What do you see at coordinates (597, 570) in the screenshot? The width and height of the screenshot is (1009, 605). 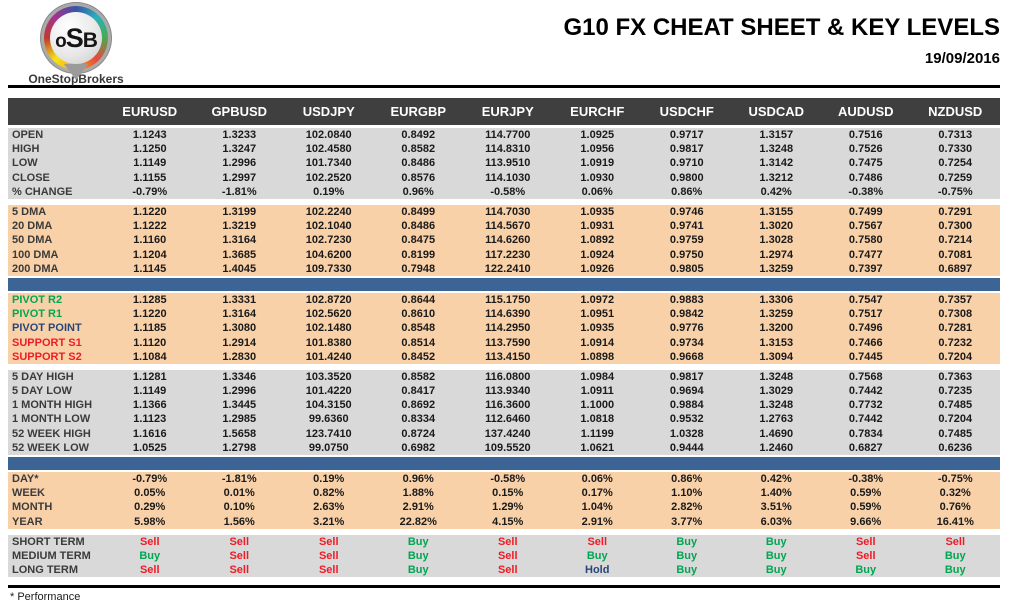 I see `value-cell: Hold` at bounding box center [597, 570].